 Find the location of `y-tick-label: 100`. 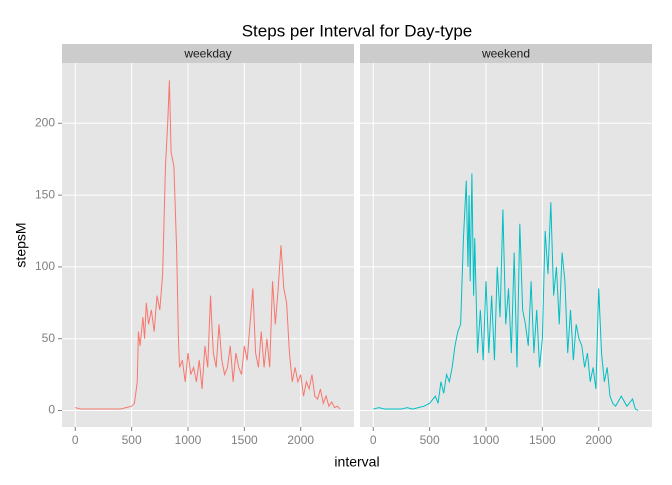

y-tick-label: 100 is located at coordinates (45, 266).